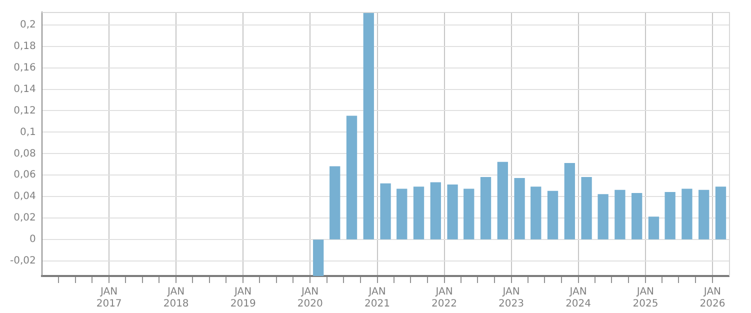  I want to click on y-tick-label: 0,12, so click(25, 110).